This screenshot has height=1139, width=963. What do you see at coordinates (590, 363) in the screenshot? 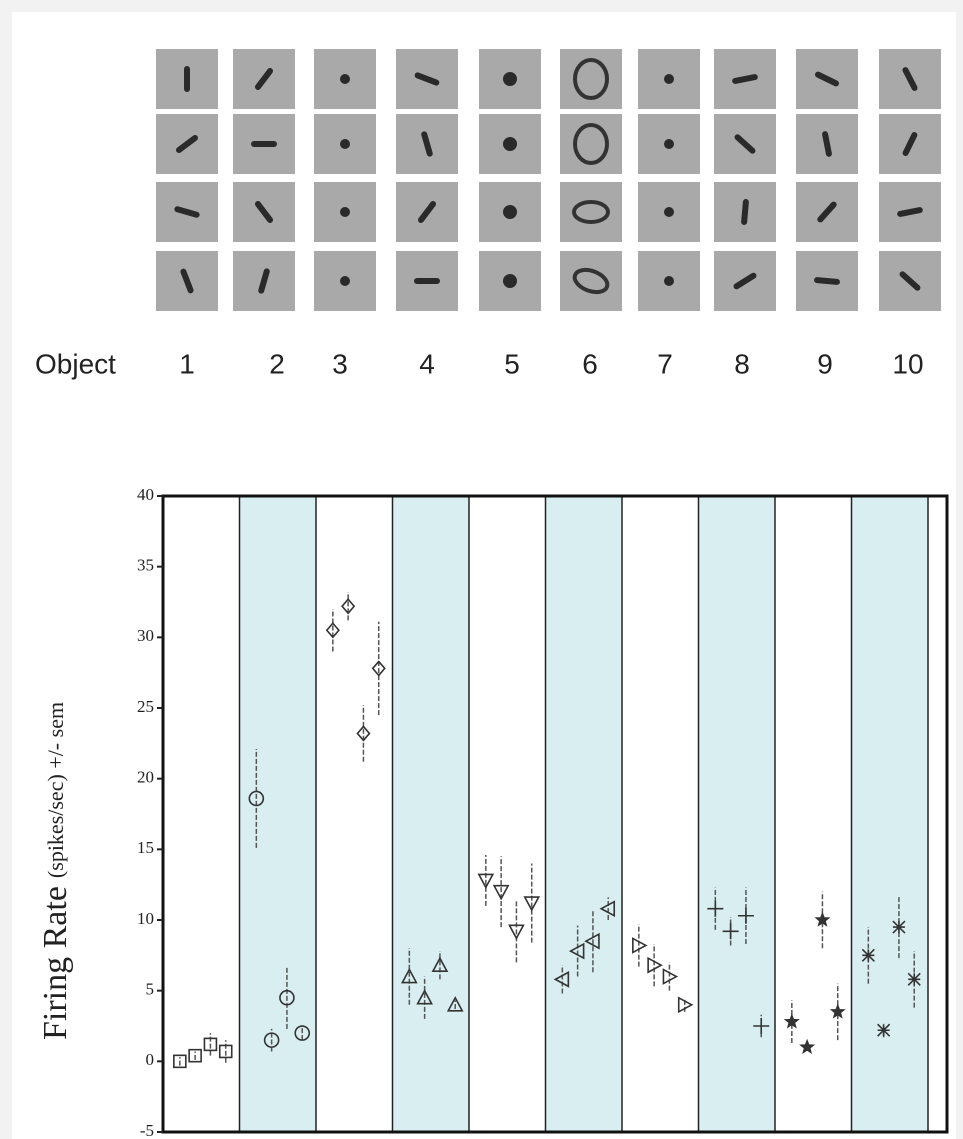
I see `category-tick-label: 6` at bounding box center [590, 363].